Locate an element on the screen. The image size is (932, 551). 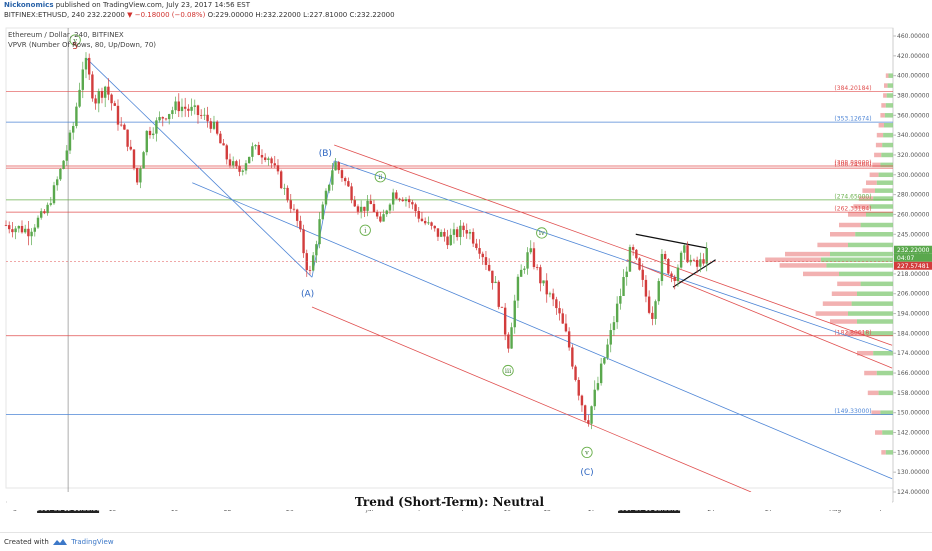
tradingview-brand: TradingView is located at coordinates (92, 542).